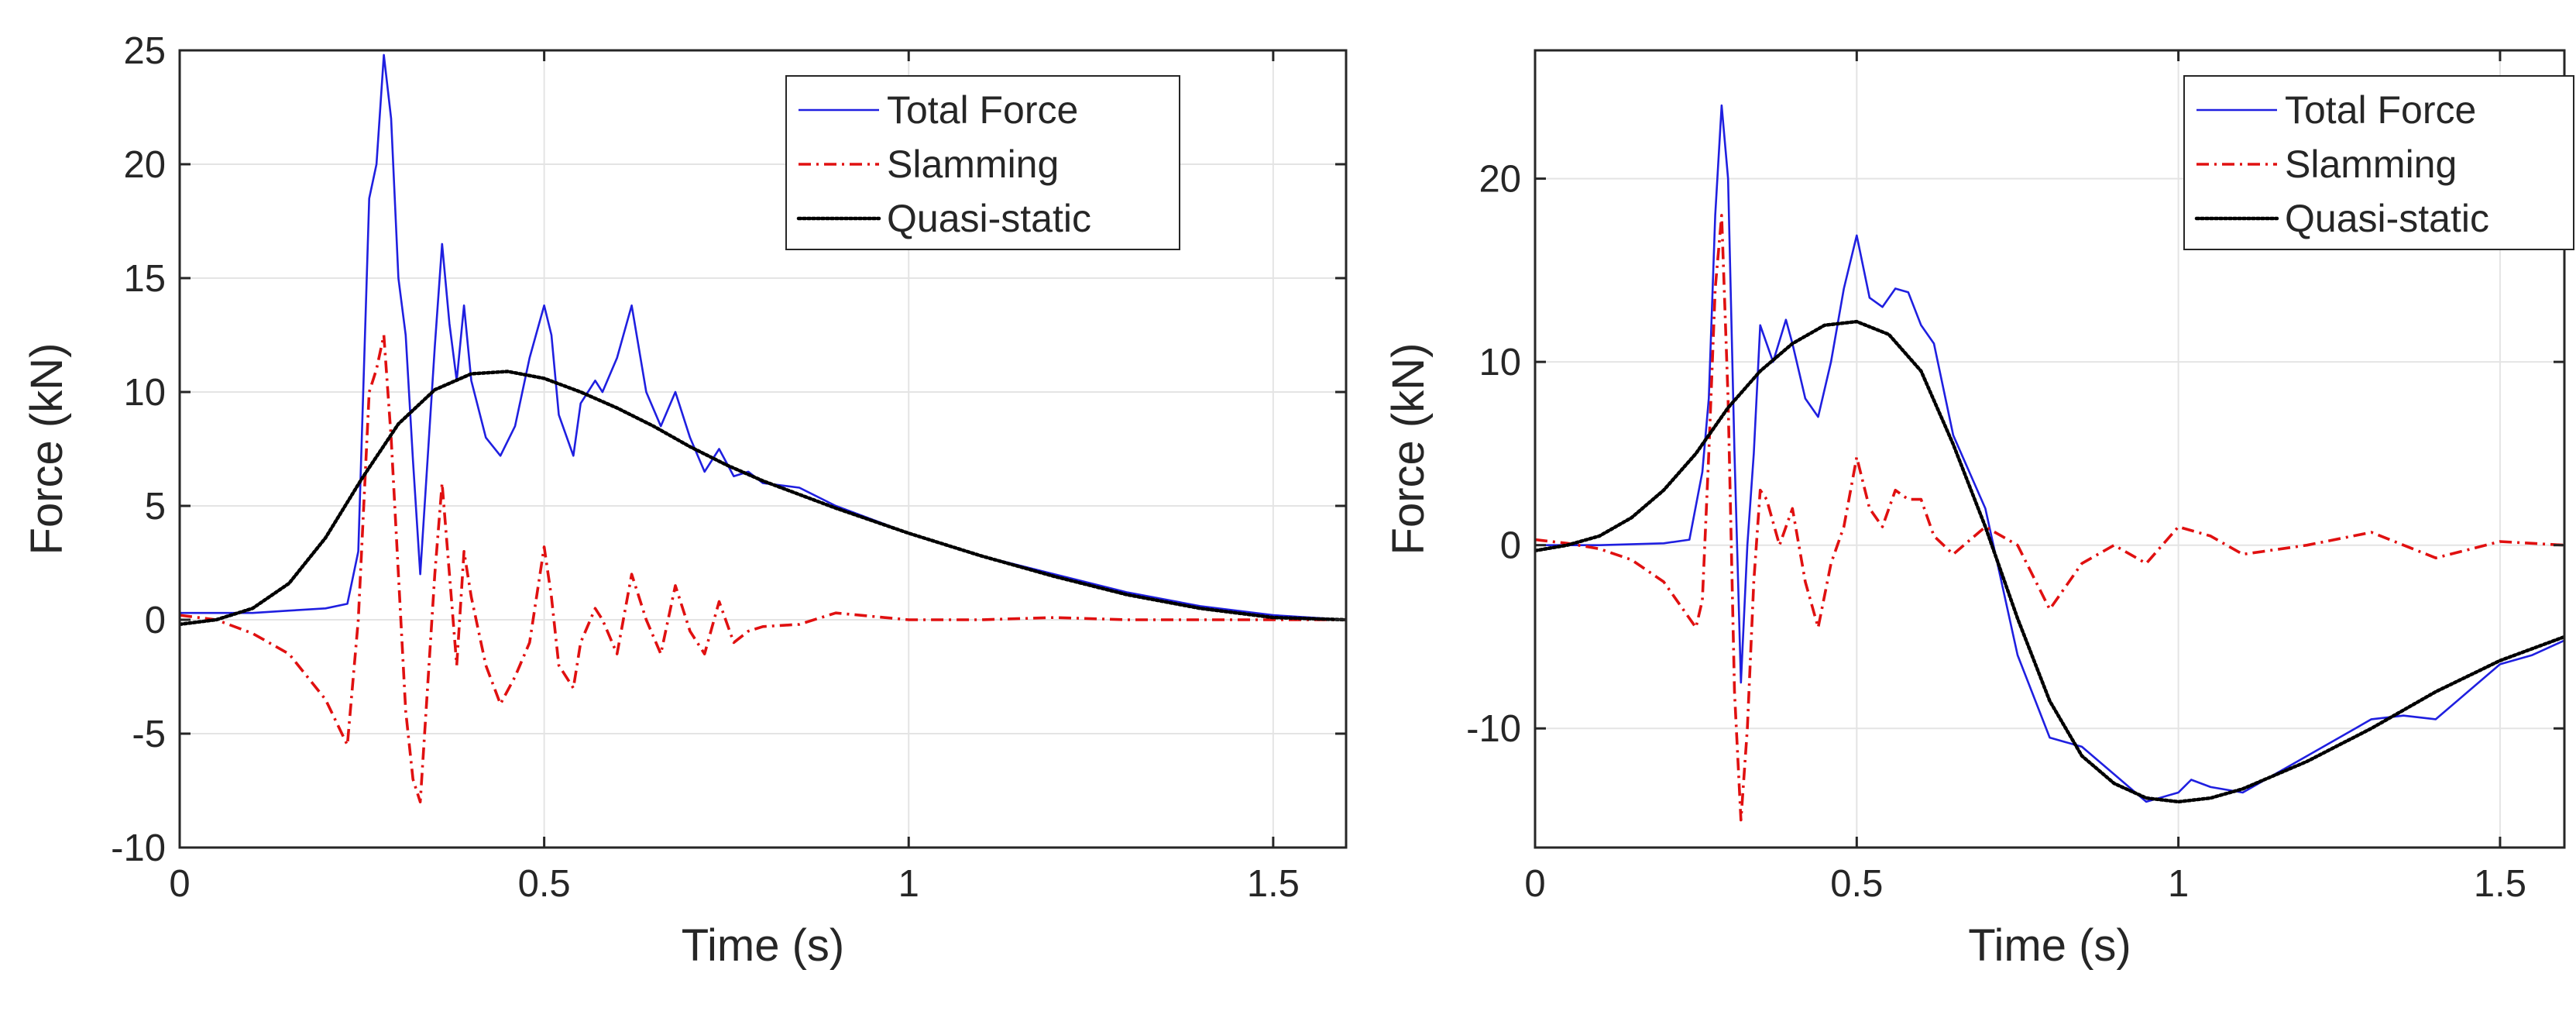  Describe the element at coordinates (149, 735) in the screenshot. I see `y-tick-label: -5` at that location.